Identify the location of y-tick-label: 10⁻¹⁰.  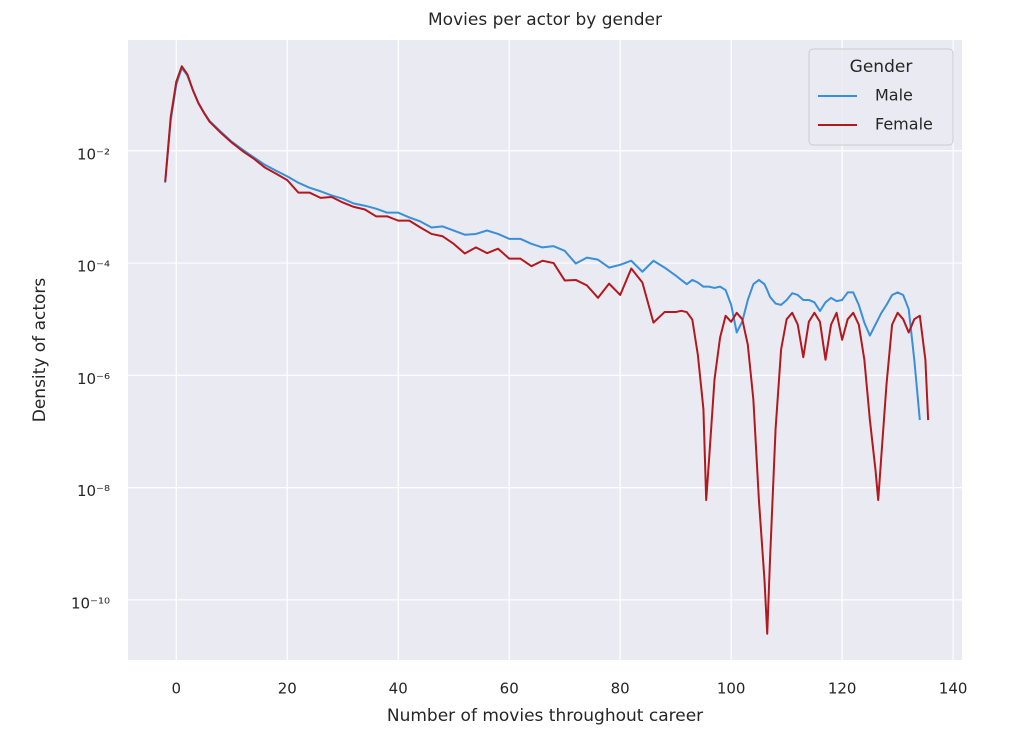
(90, 603).